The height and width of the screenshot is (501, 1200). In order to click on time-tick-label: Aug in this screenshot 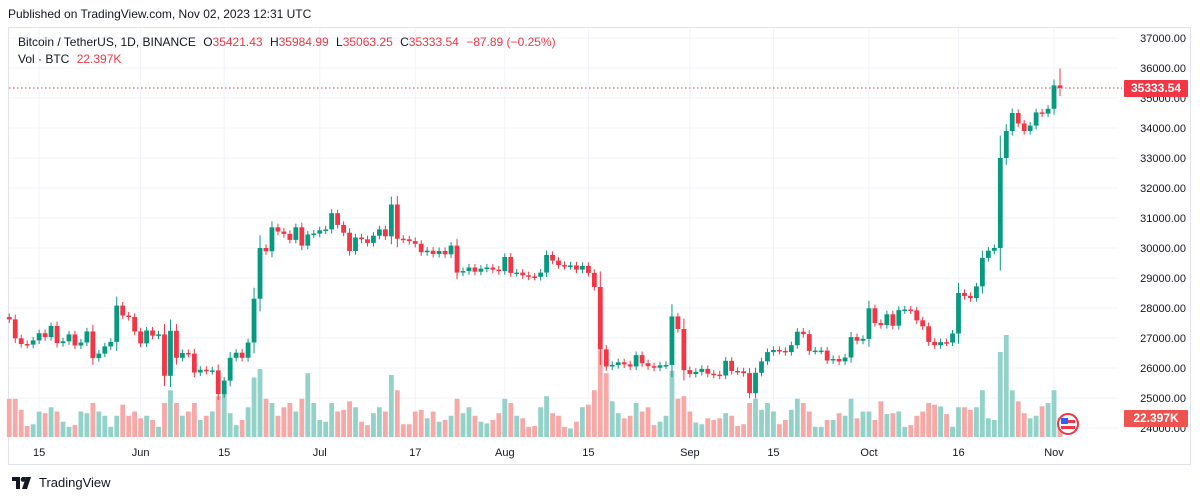, I will do `click(505, 453)`.